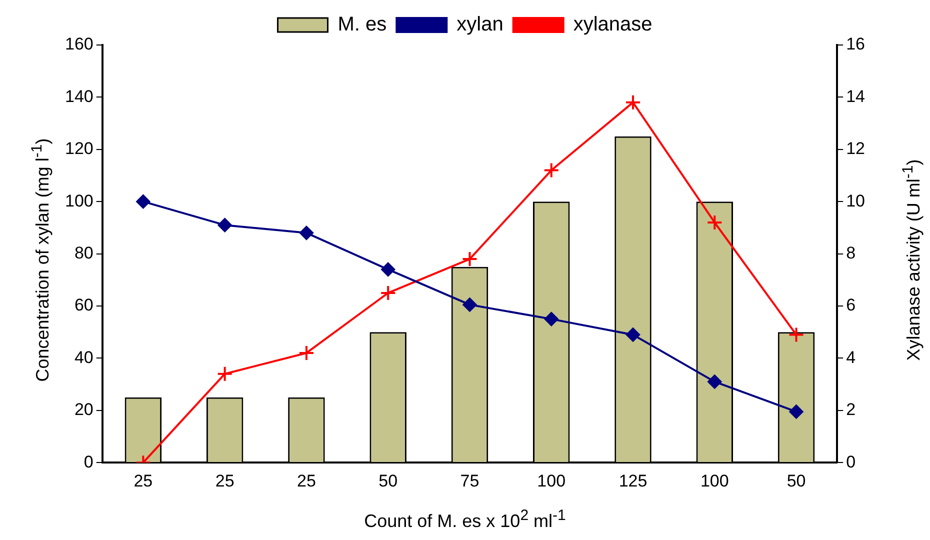 This screenshot has height=540, width=930. I want to click on y-tick-label: 40, so click(84, 357).